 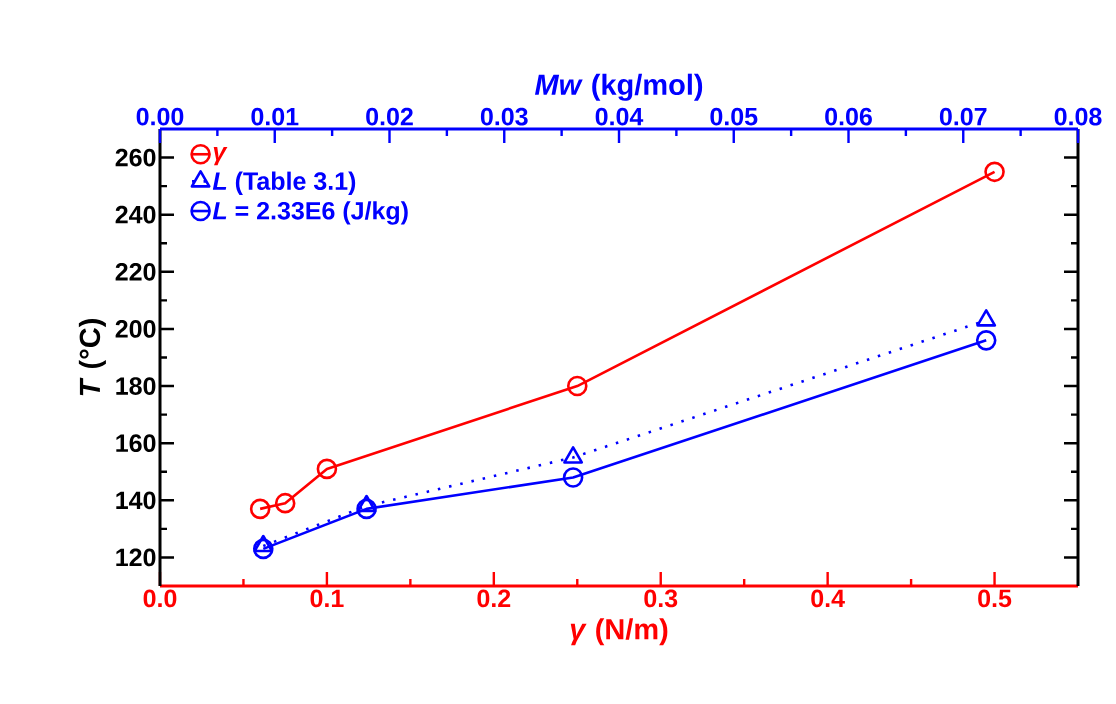 I want to click on x-tick-label: 0.0, so click(x=160, y=598).